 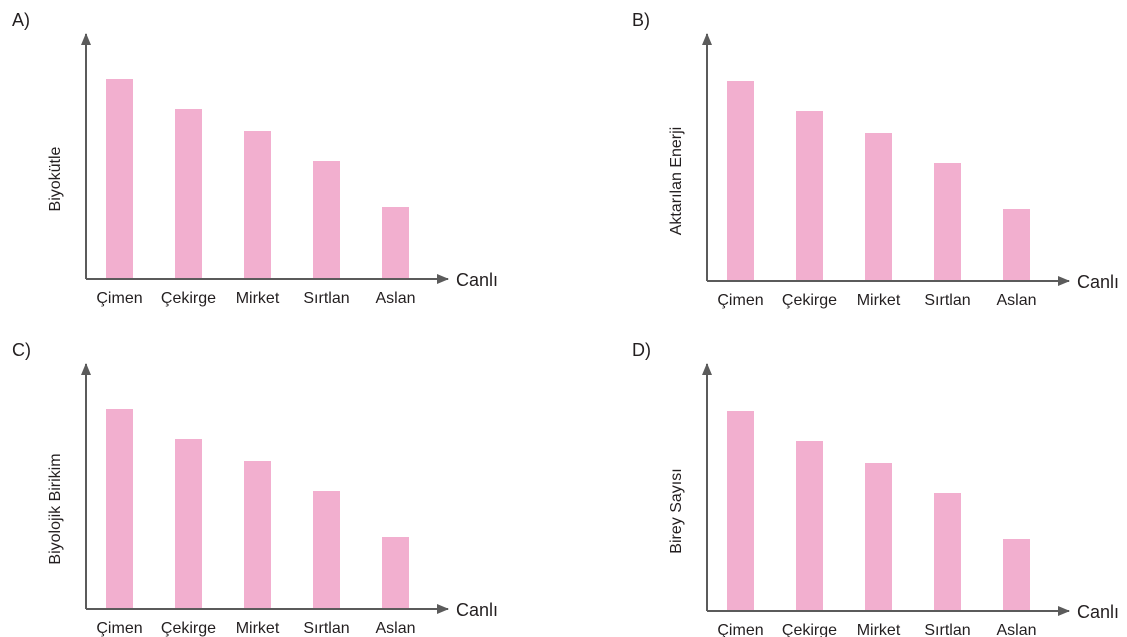 What do you see at coordinates (676, 510) in the screenshot?
I see `y-axis-title: Birey Sayısı` at bounding box center [676, 510].